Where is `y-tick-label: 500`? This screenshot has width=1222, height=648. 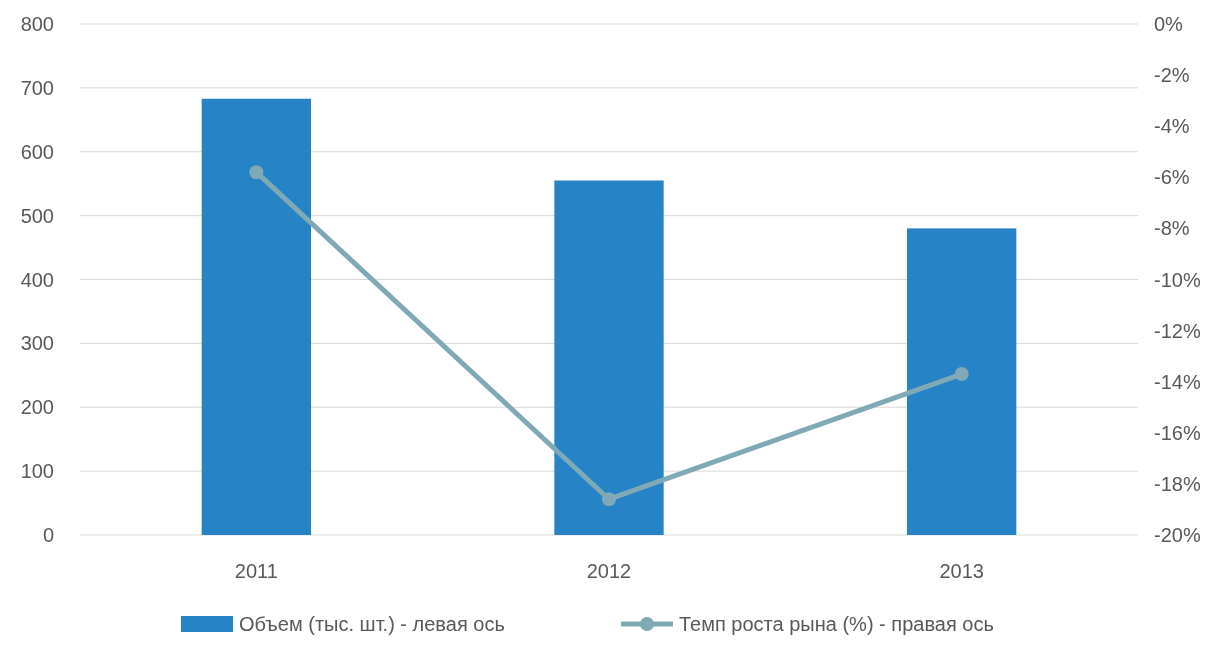 y-tick-label: 500 is located at coordinates (37, 215).